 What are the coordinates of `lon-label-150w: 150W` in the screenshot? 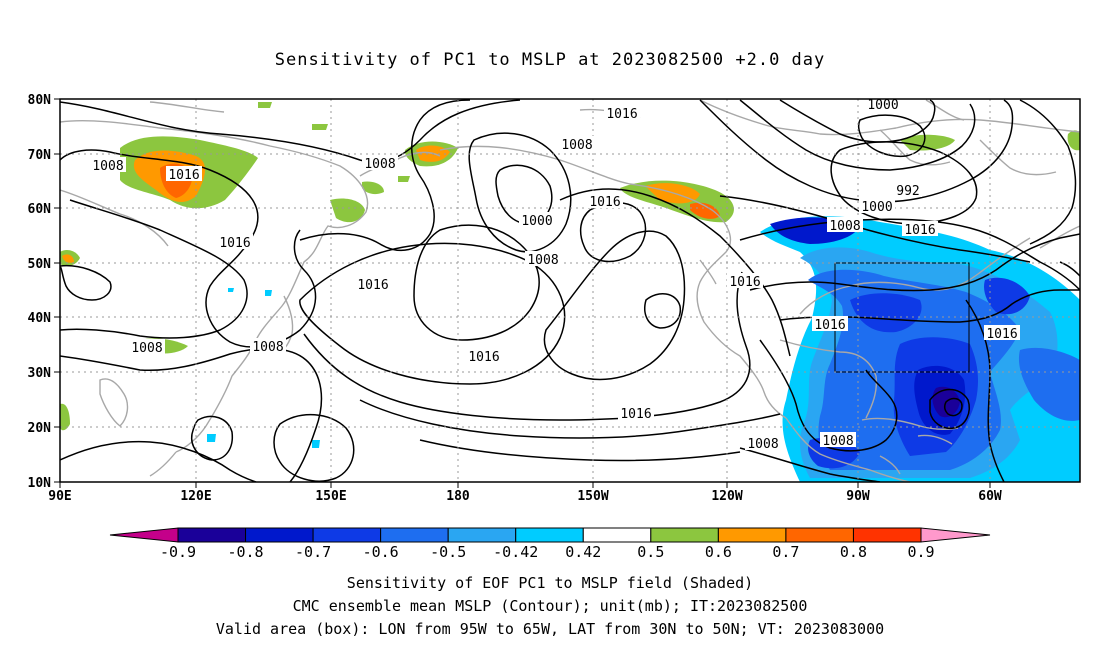 It's located at (592, 496).